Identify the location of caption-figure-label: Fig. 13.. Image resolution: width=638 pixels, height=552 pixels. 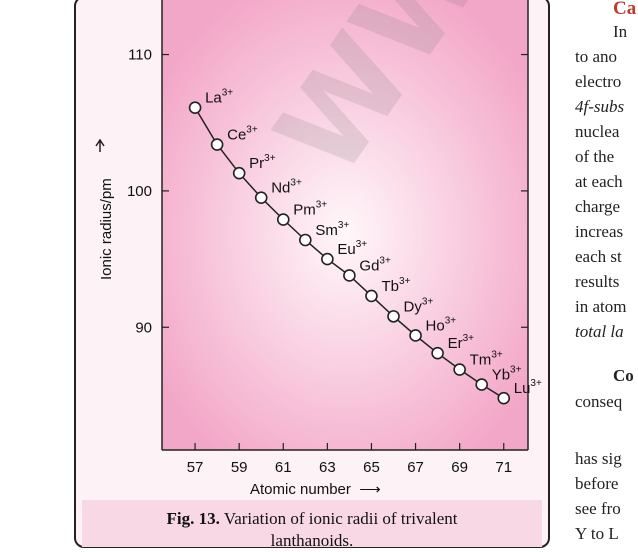
(193, 518).